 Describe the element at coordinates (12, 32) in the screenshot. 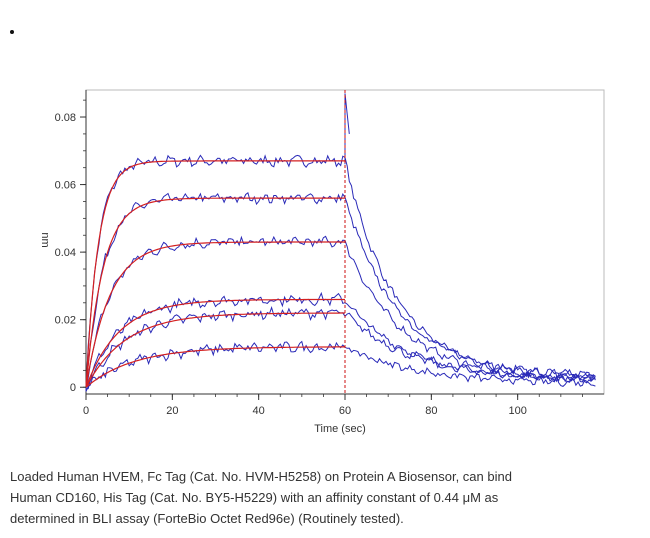

I see `bullet-dot` at that location.